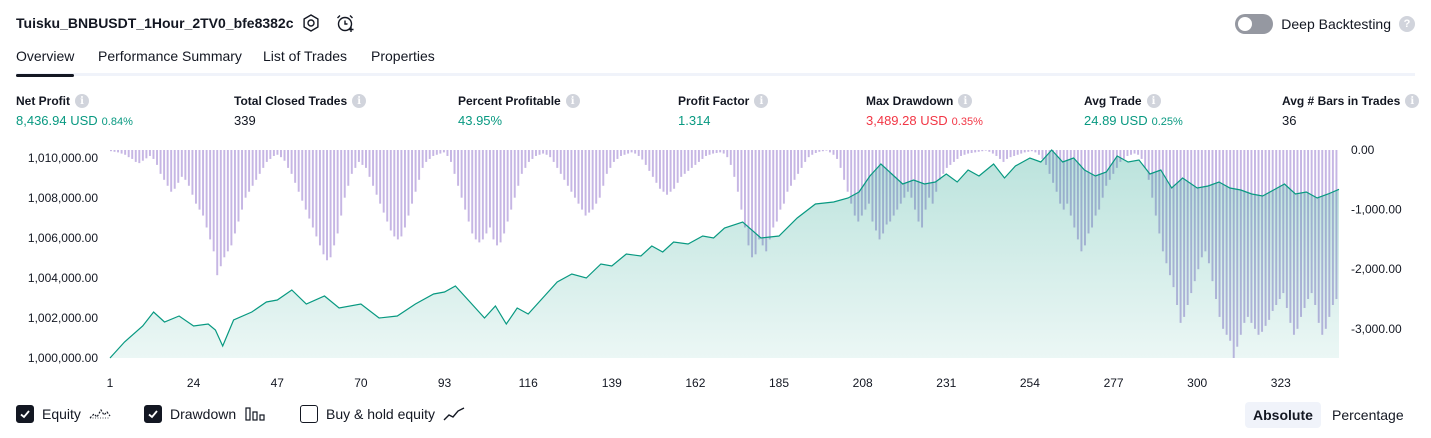 The image size is (1431, 438). I want to click on percentage-button: Percentage, so click(1368, 415).